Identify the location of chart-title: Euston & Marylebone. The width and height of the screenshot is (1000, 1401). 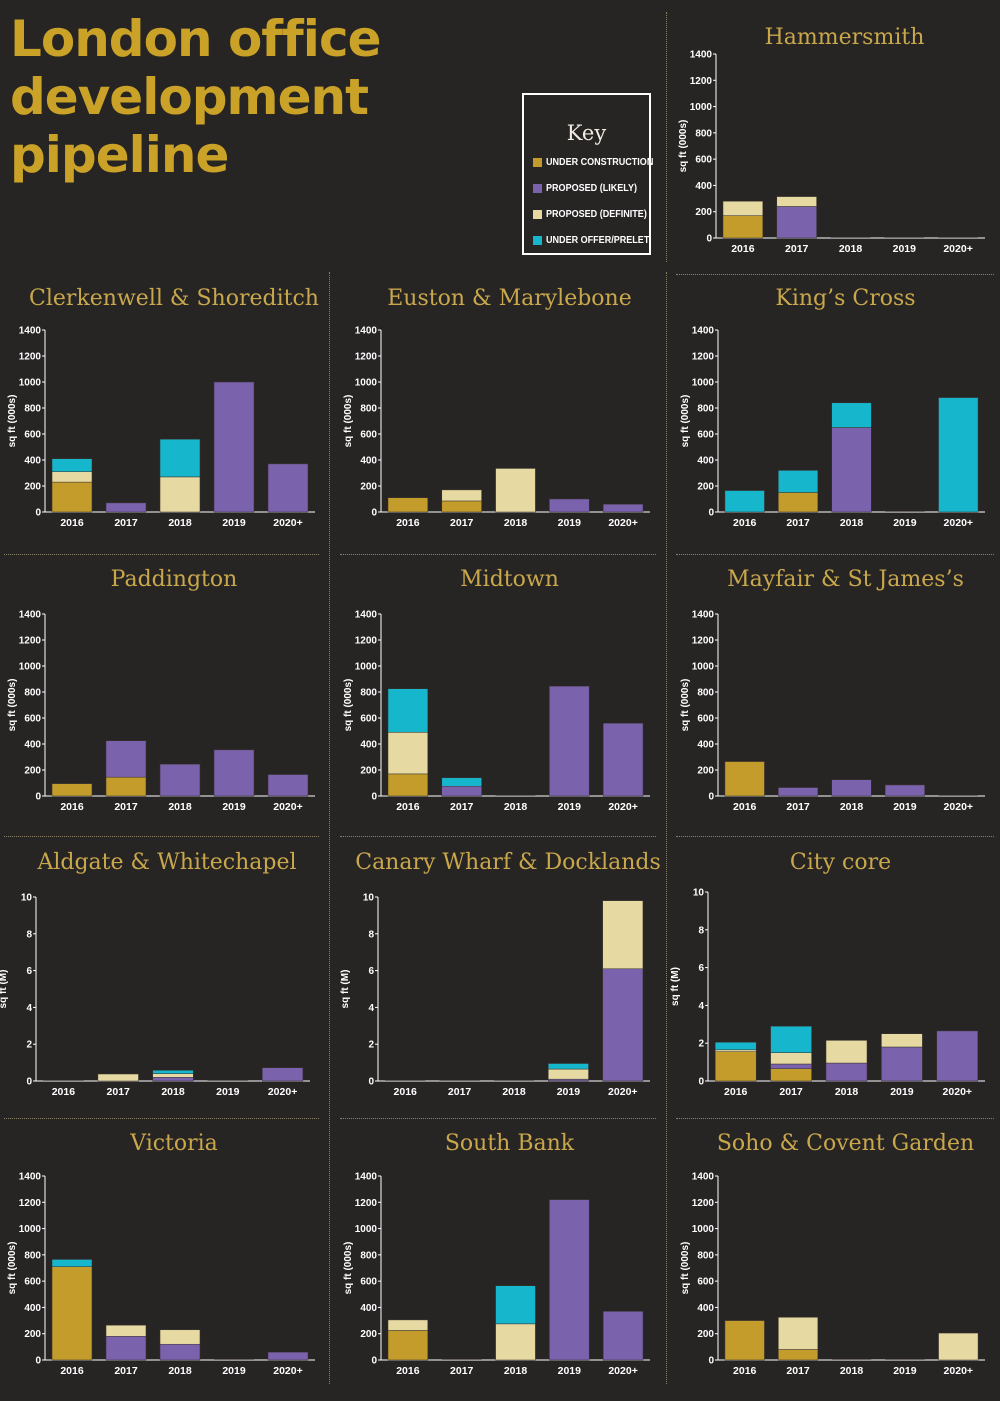
(509, 298).